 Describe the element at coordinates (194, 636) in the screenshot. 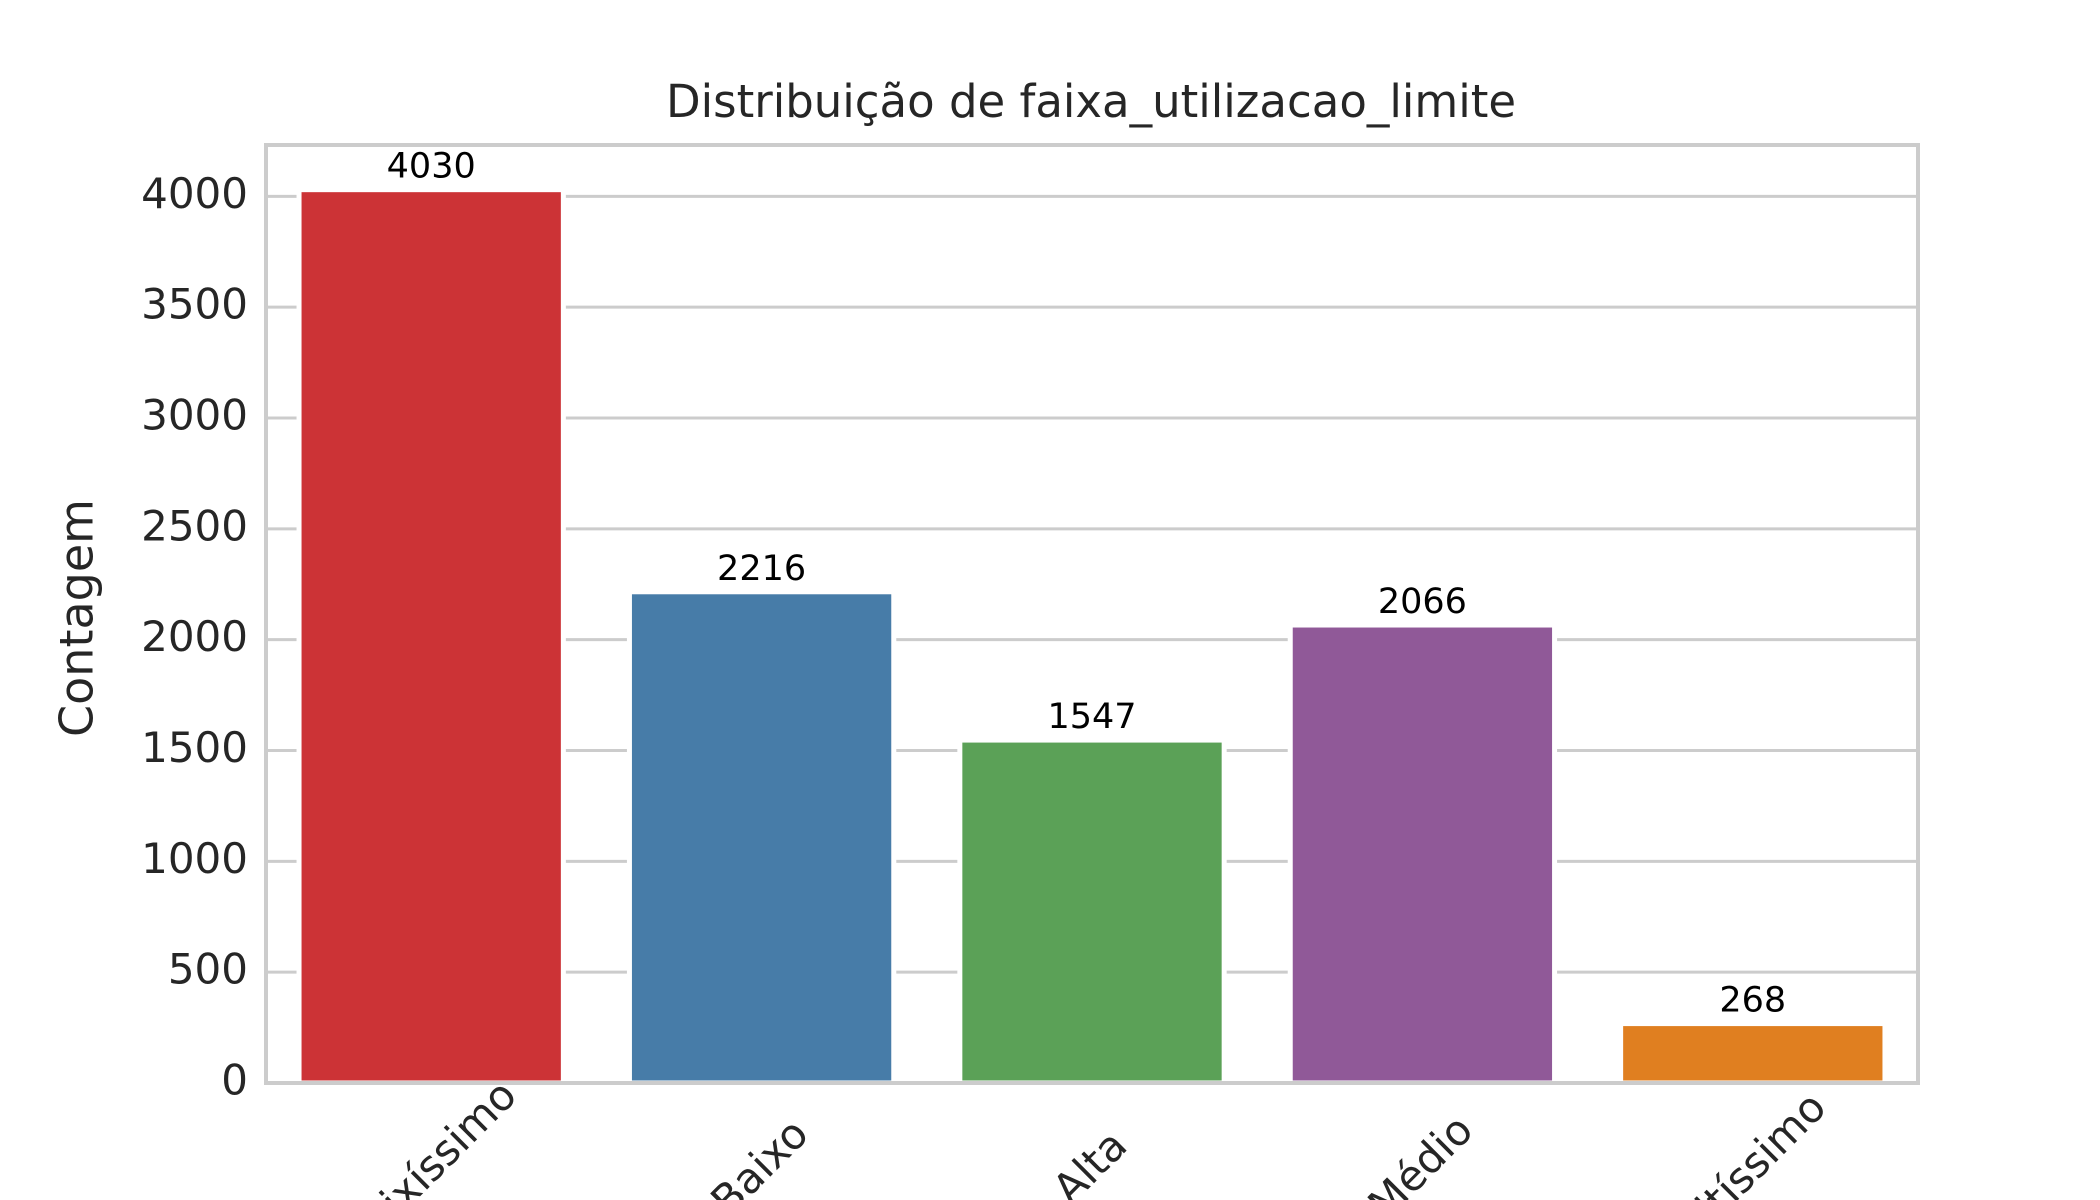

I see `y-tick-label: 2000` at that location.